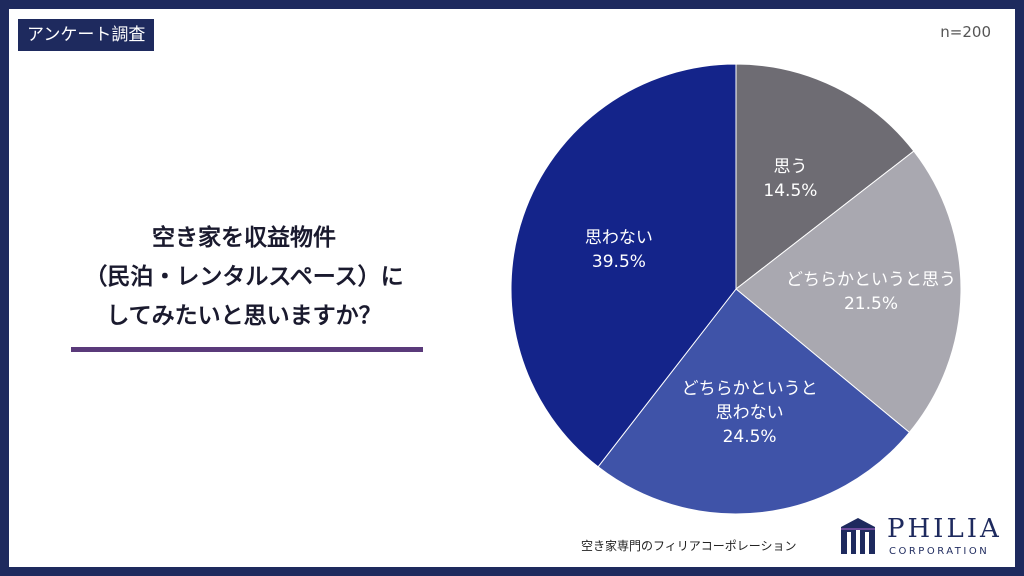 This screenshot has height=576, width=1024. Describe the element at coordinates (871, 280) in the screenshot. I see `slice-category-label-2: どちらかというと思う` at that location.